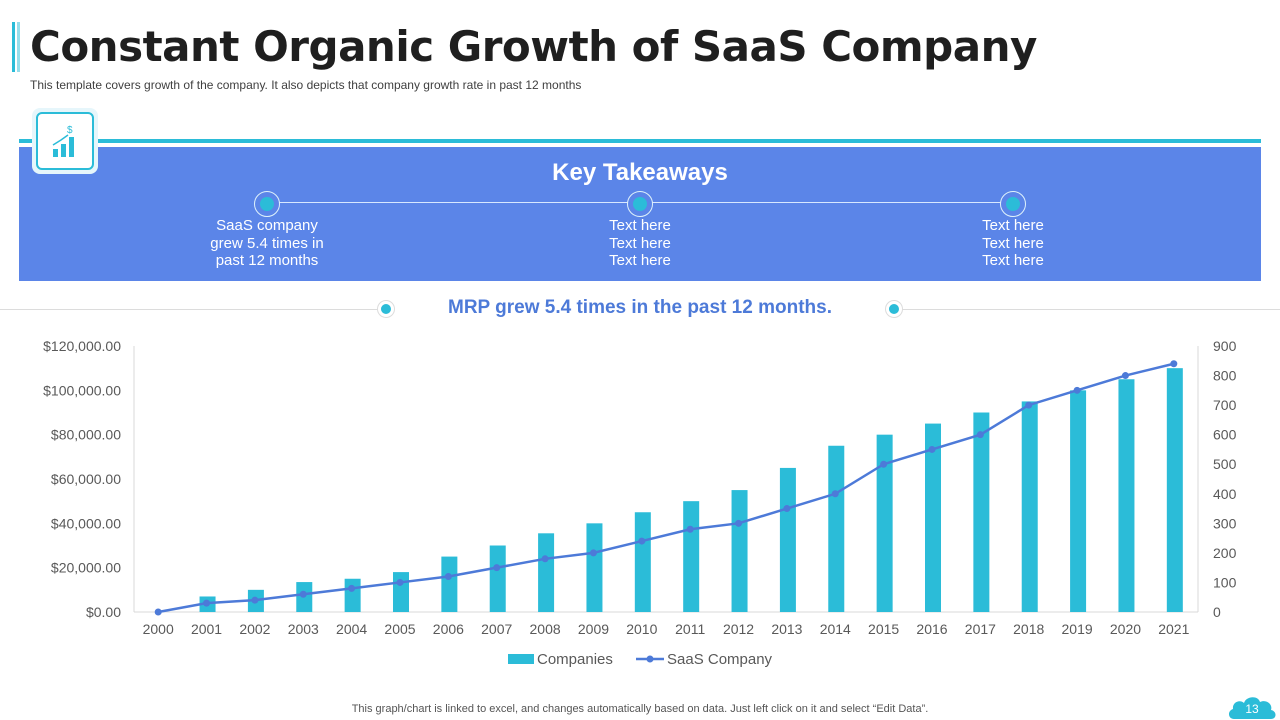 The width and height of the screenshot is (1280, 720). I want to click on x-tick: 2012, so click(738, 629).